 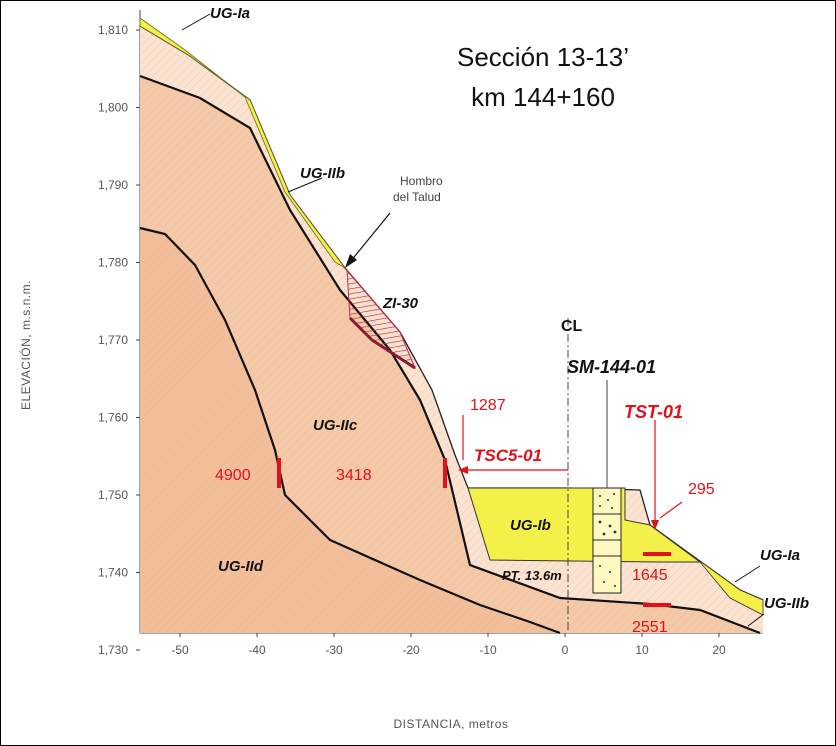 I want to click on y-tick-label: 1,760, so click(x=113, y=418).